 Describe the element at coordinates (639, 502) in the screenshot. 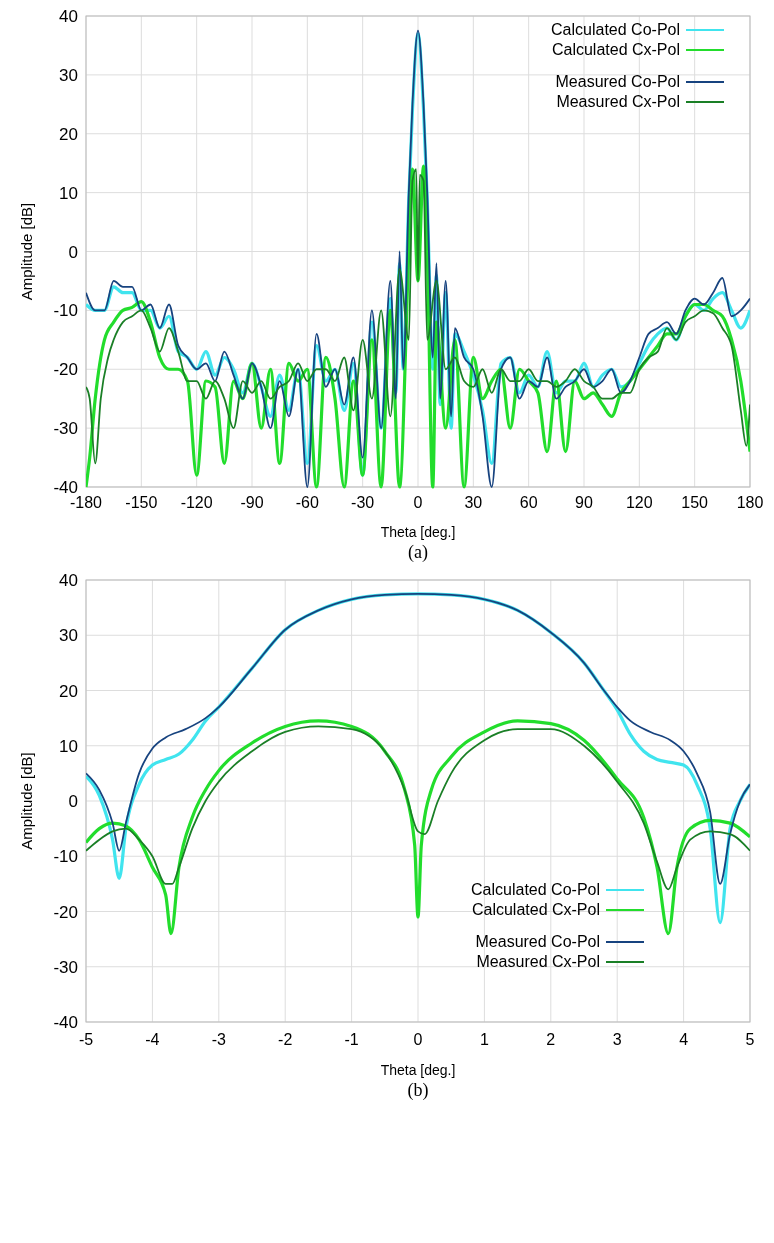

I see `x-tick-label: 120` at that location.